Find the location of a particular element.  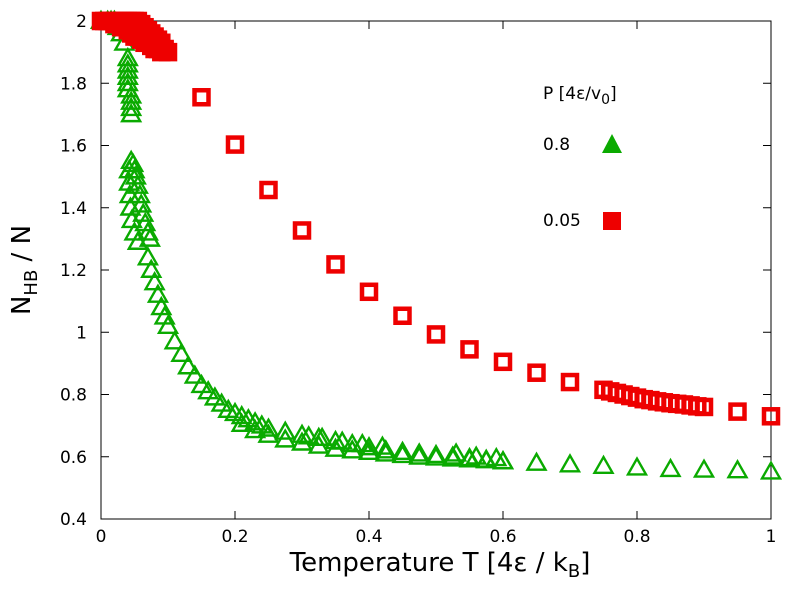

y-tick-label: 1.4 is located at coordinates (73, 209).